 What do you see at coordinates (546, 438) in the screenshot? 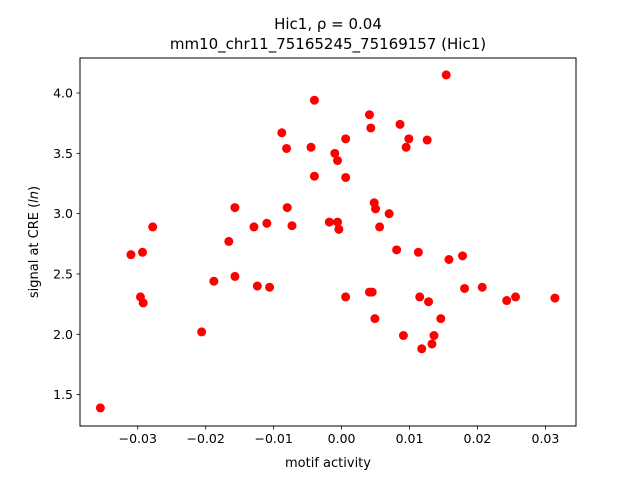
I see `x-tick-label: 0.03` at bounding box center [546, 438].